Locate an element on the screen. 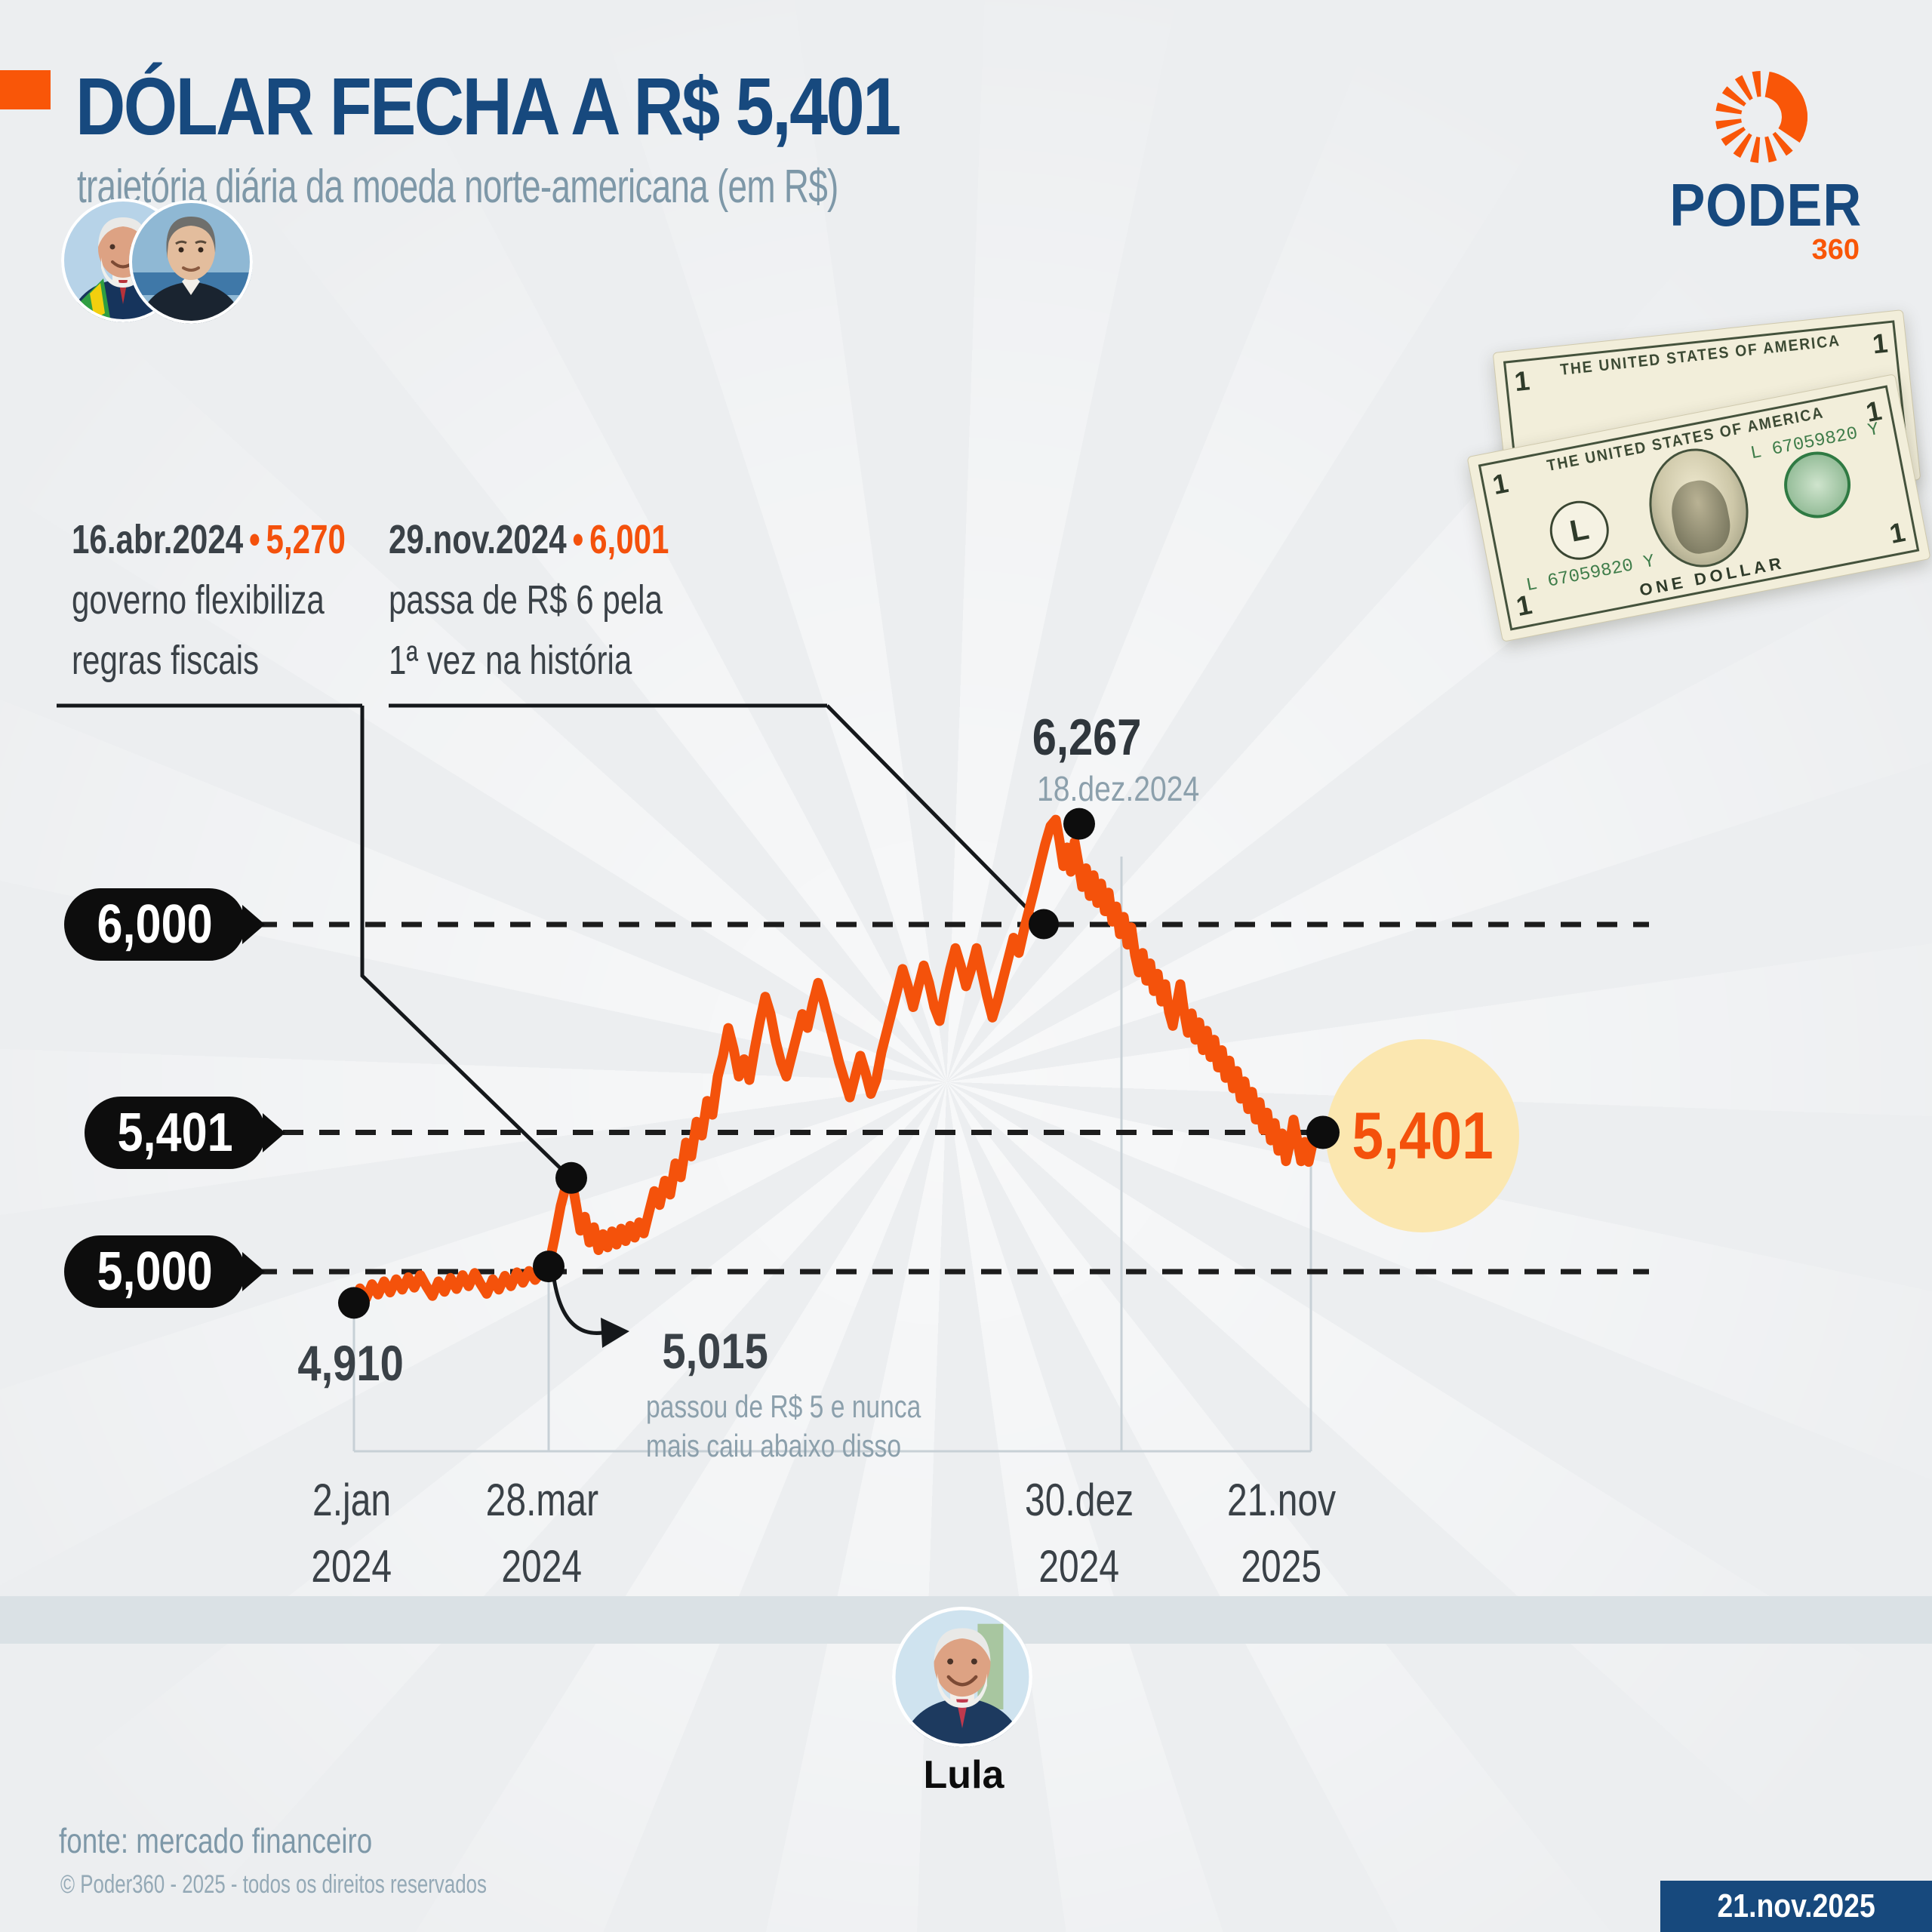  threshold-arrowhead-icon is located at coordinates (615, 1333).